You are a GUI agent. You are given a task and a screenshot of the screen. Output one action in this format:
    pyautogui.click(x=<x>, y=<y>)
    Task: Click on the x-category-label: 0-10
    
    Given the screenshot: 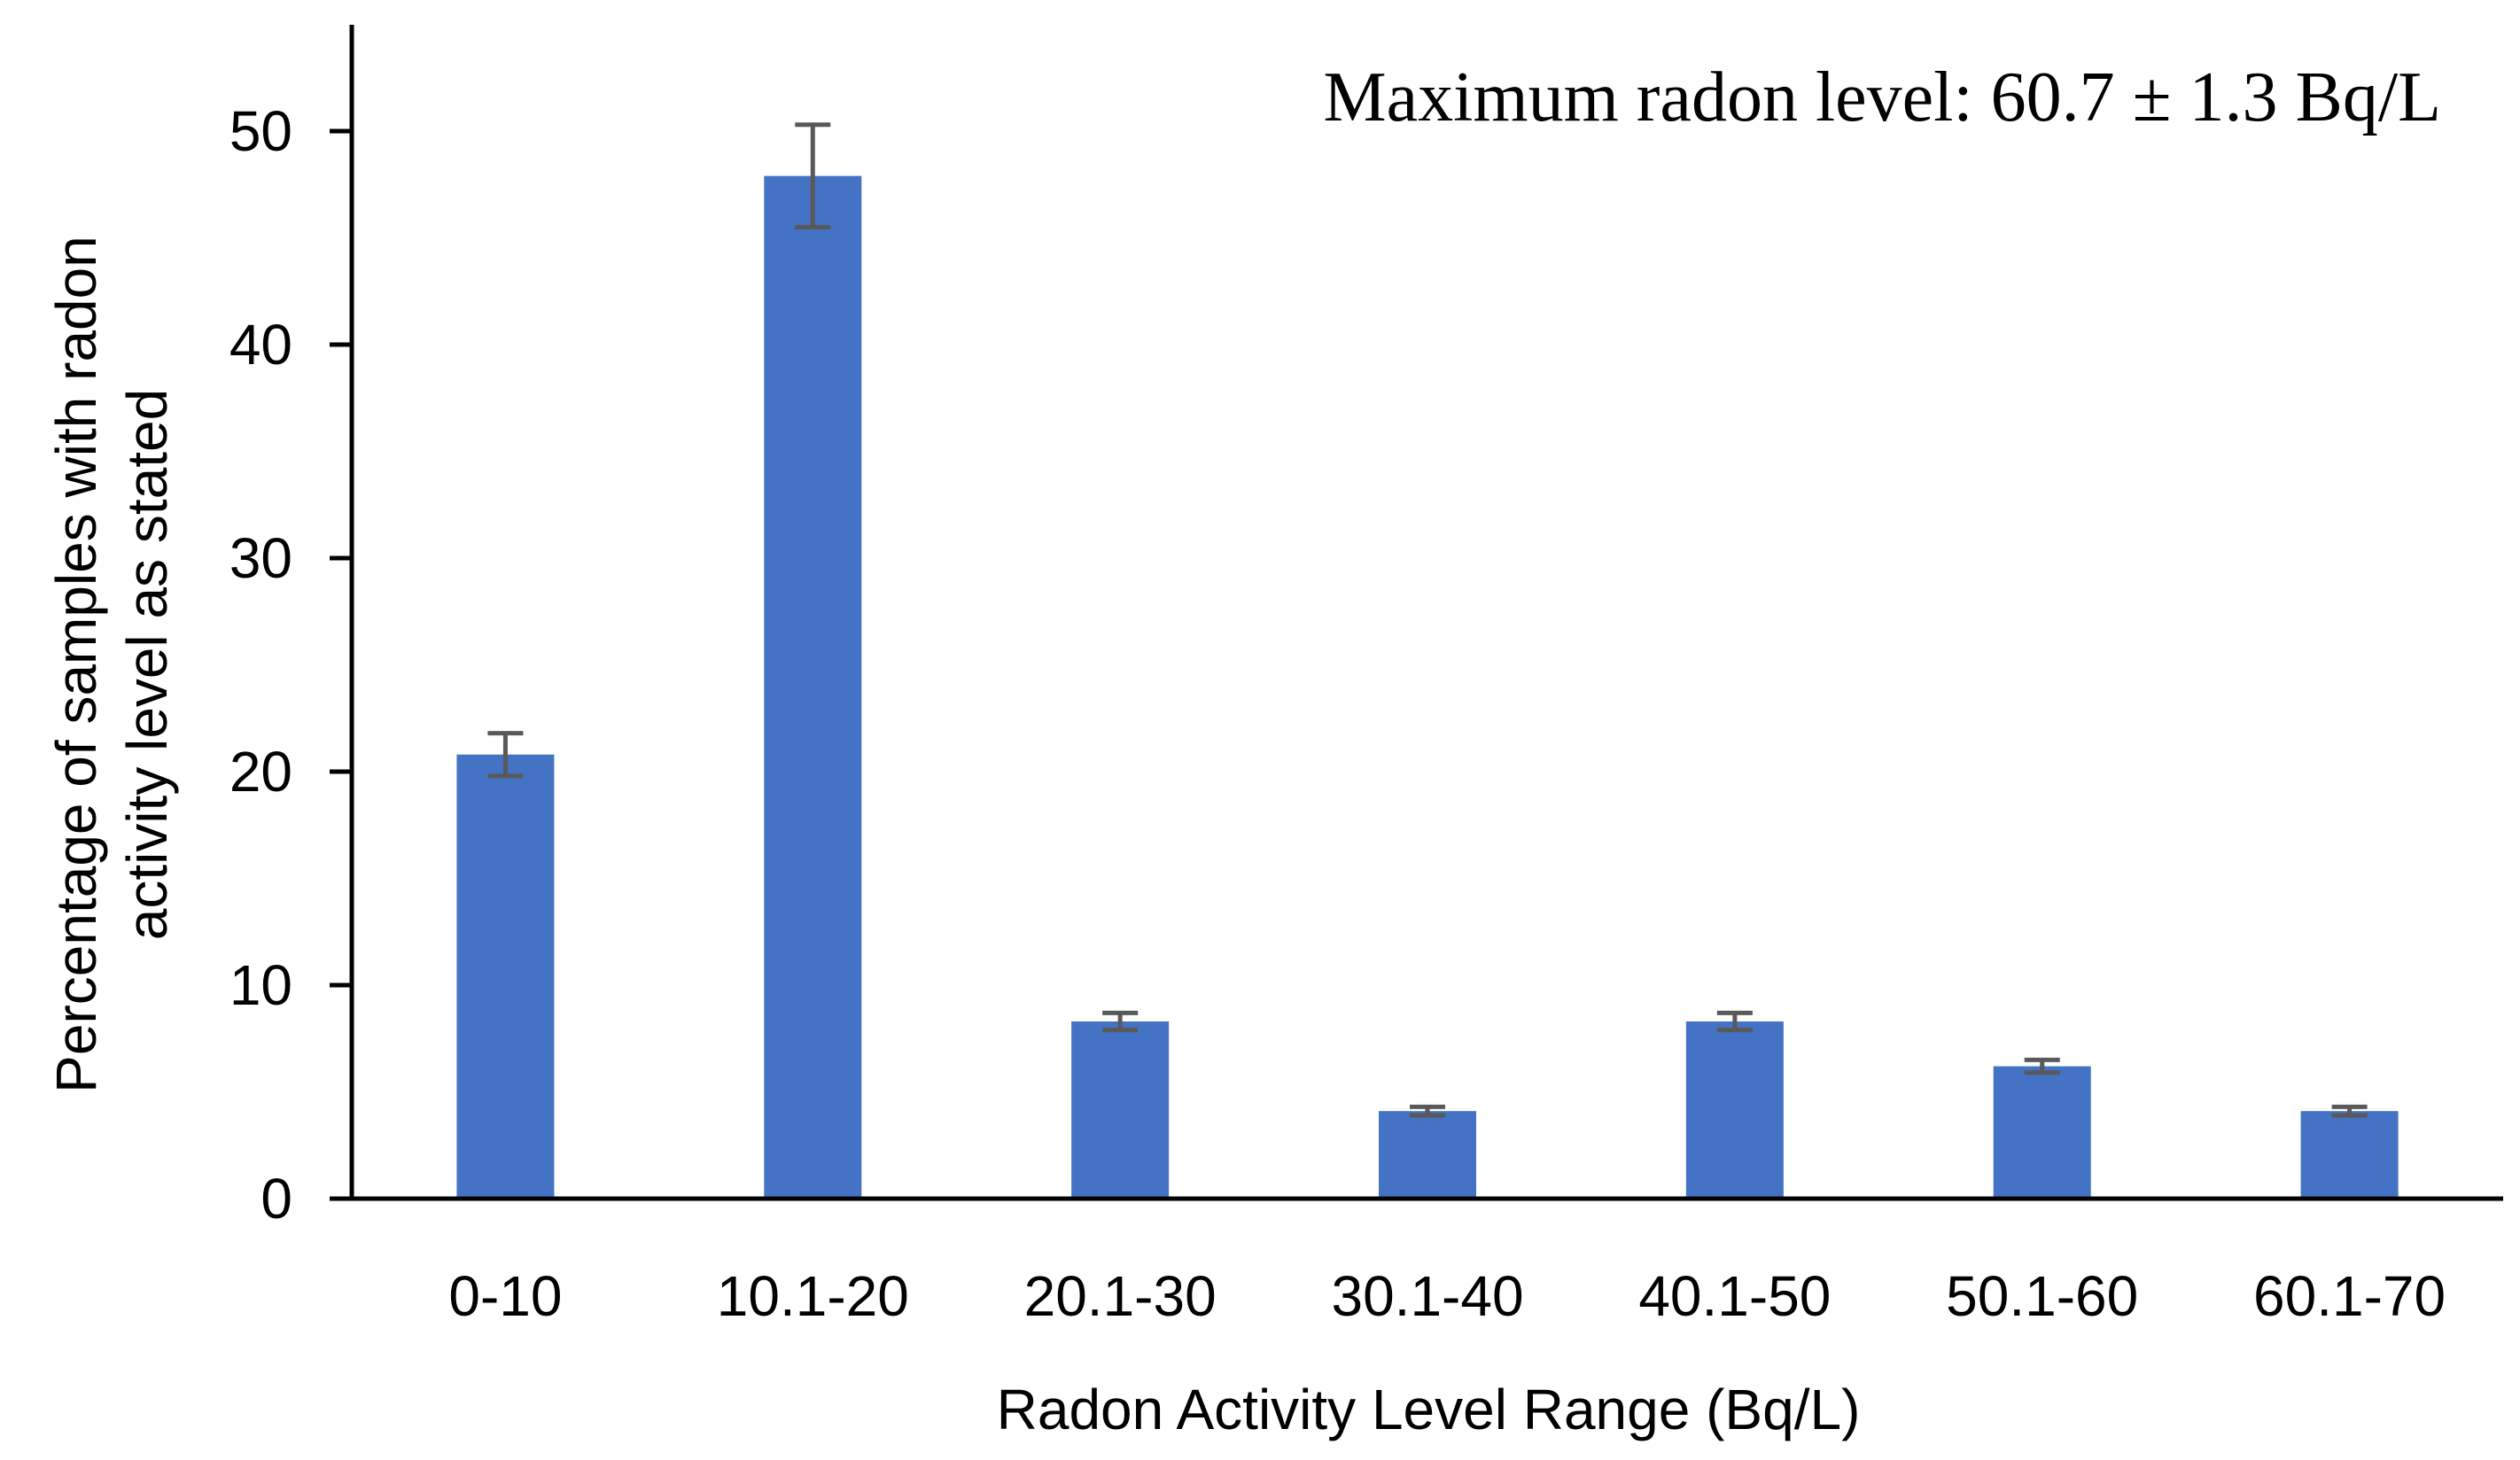 What is the action you would take?
    pyautogui.click(x=505, y=1296)
    